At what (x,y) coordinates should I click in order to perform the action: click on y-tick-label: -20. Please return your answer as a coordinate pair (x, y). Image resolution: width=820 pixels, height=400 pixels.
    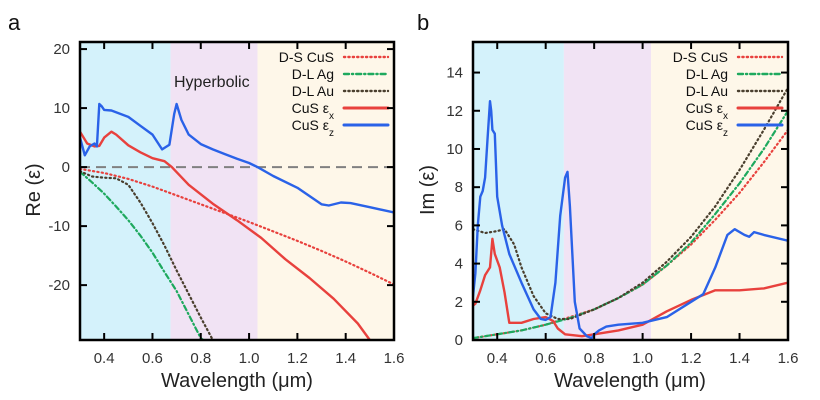
    Looking at the image, I should click on (59, 285).